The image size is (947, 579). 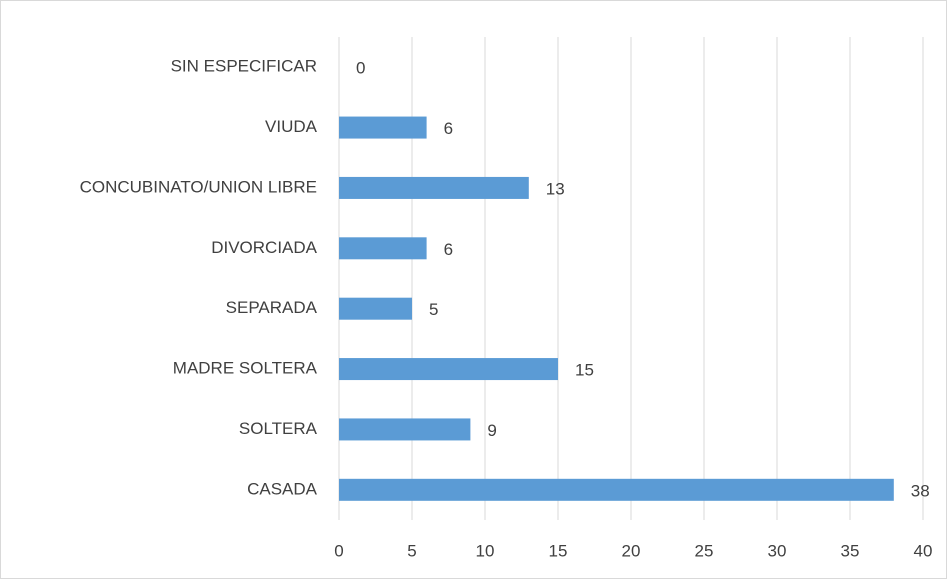 What do you see at coordinates (485, 550) in the screenshot?
I see `x-tick-label: 10` at bounding box center [485, 550].